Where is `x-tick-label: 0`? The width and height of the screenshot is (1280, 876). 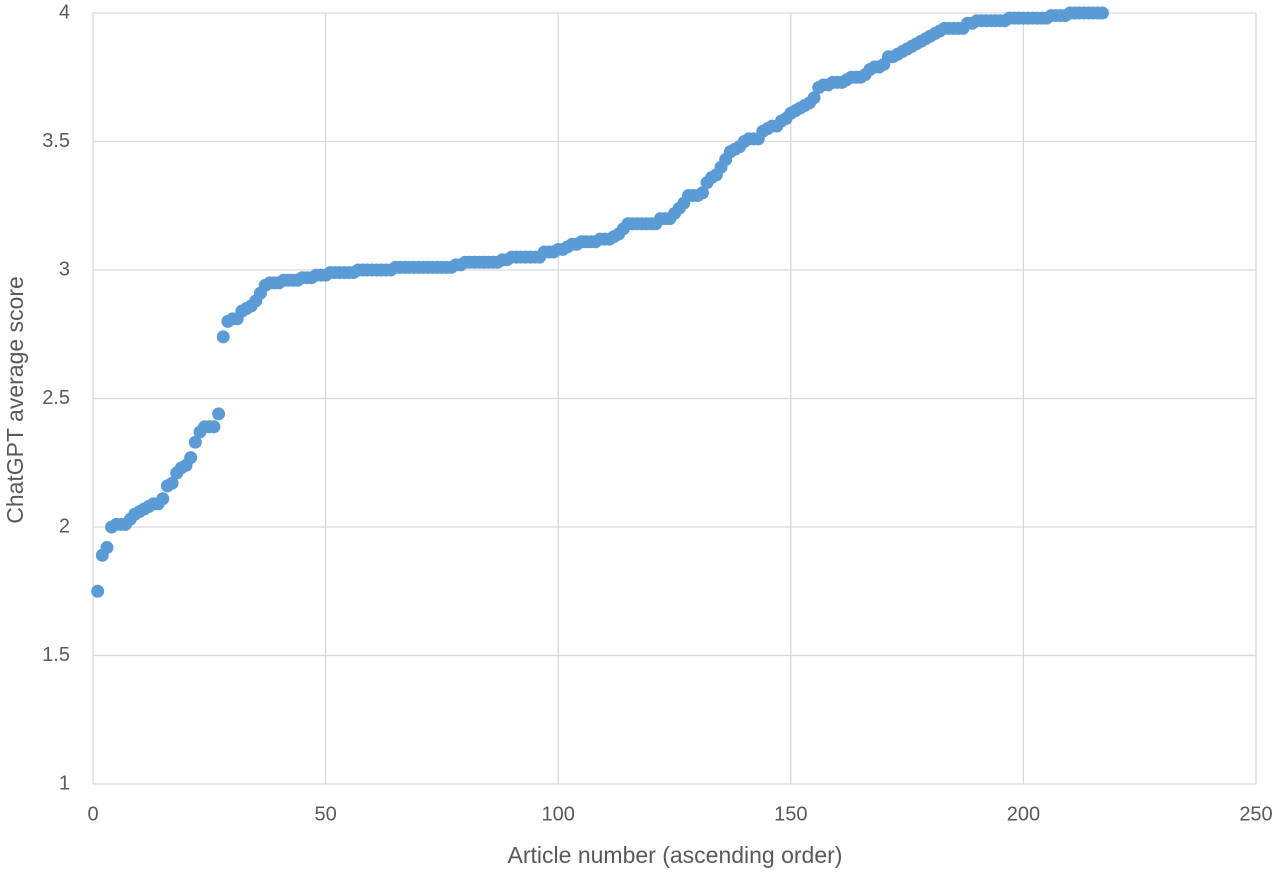 x-tick-label: 0 is located at coordinates (92, 814).